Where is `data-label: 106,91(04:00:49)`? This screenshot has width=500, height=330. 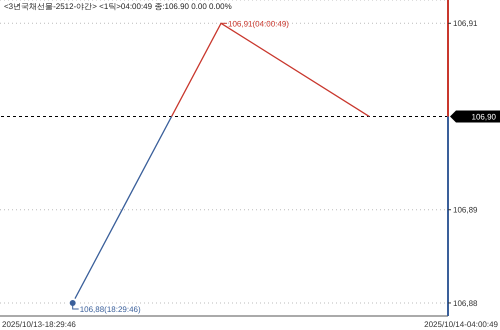 data-label: 106,91(04:00:49) is located at coordinates (259, 23).